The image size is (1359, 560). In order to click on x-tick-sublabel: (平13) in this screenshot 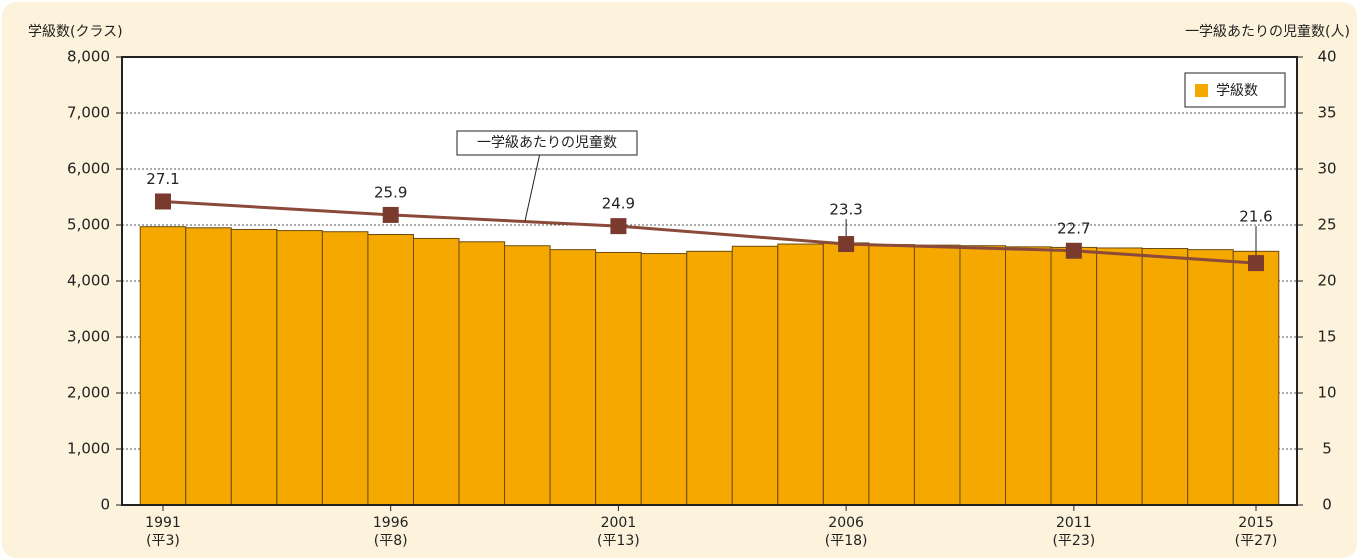, I will do `click(618, 541)`.